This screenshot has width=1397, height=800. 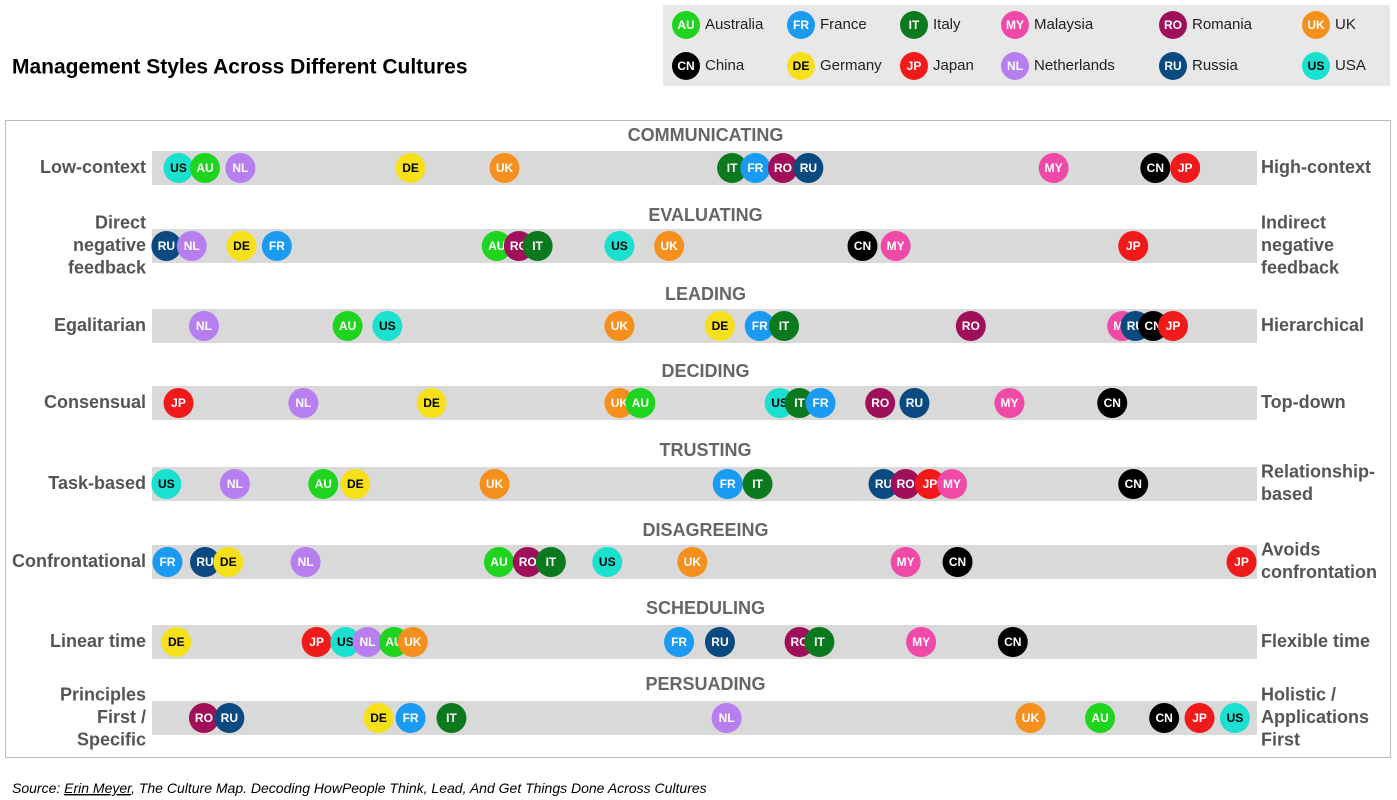 I want to click on legend-label: UK, so click(x=1345, y=24).